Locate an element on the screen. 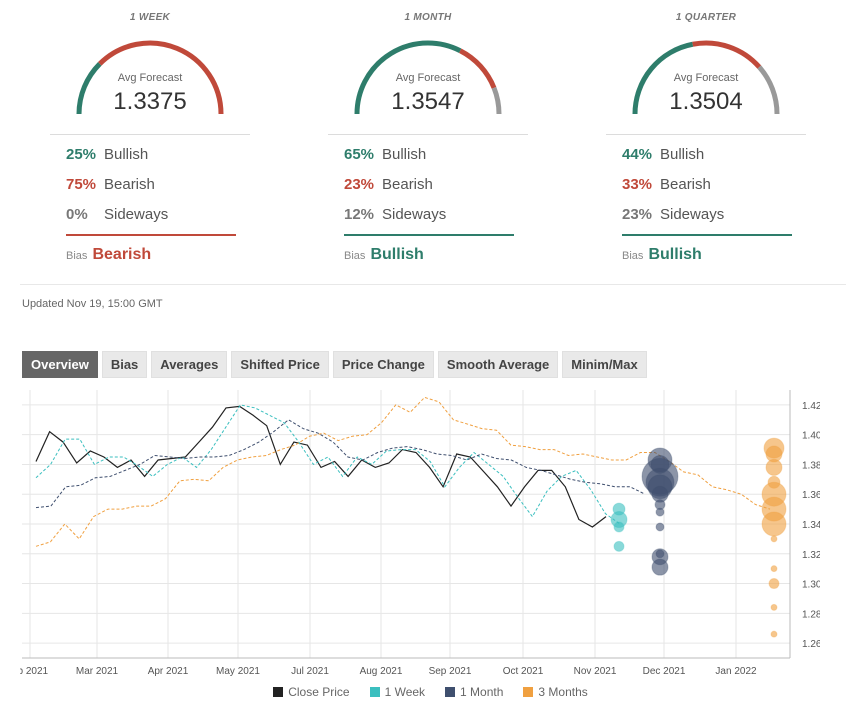  legend-item: 3 Months is located at coordinates (555, 692).